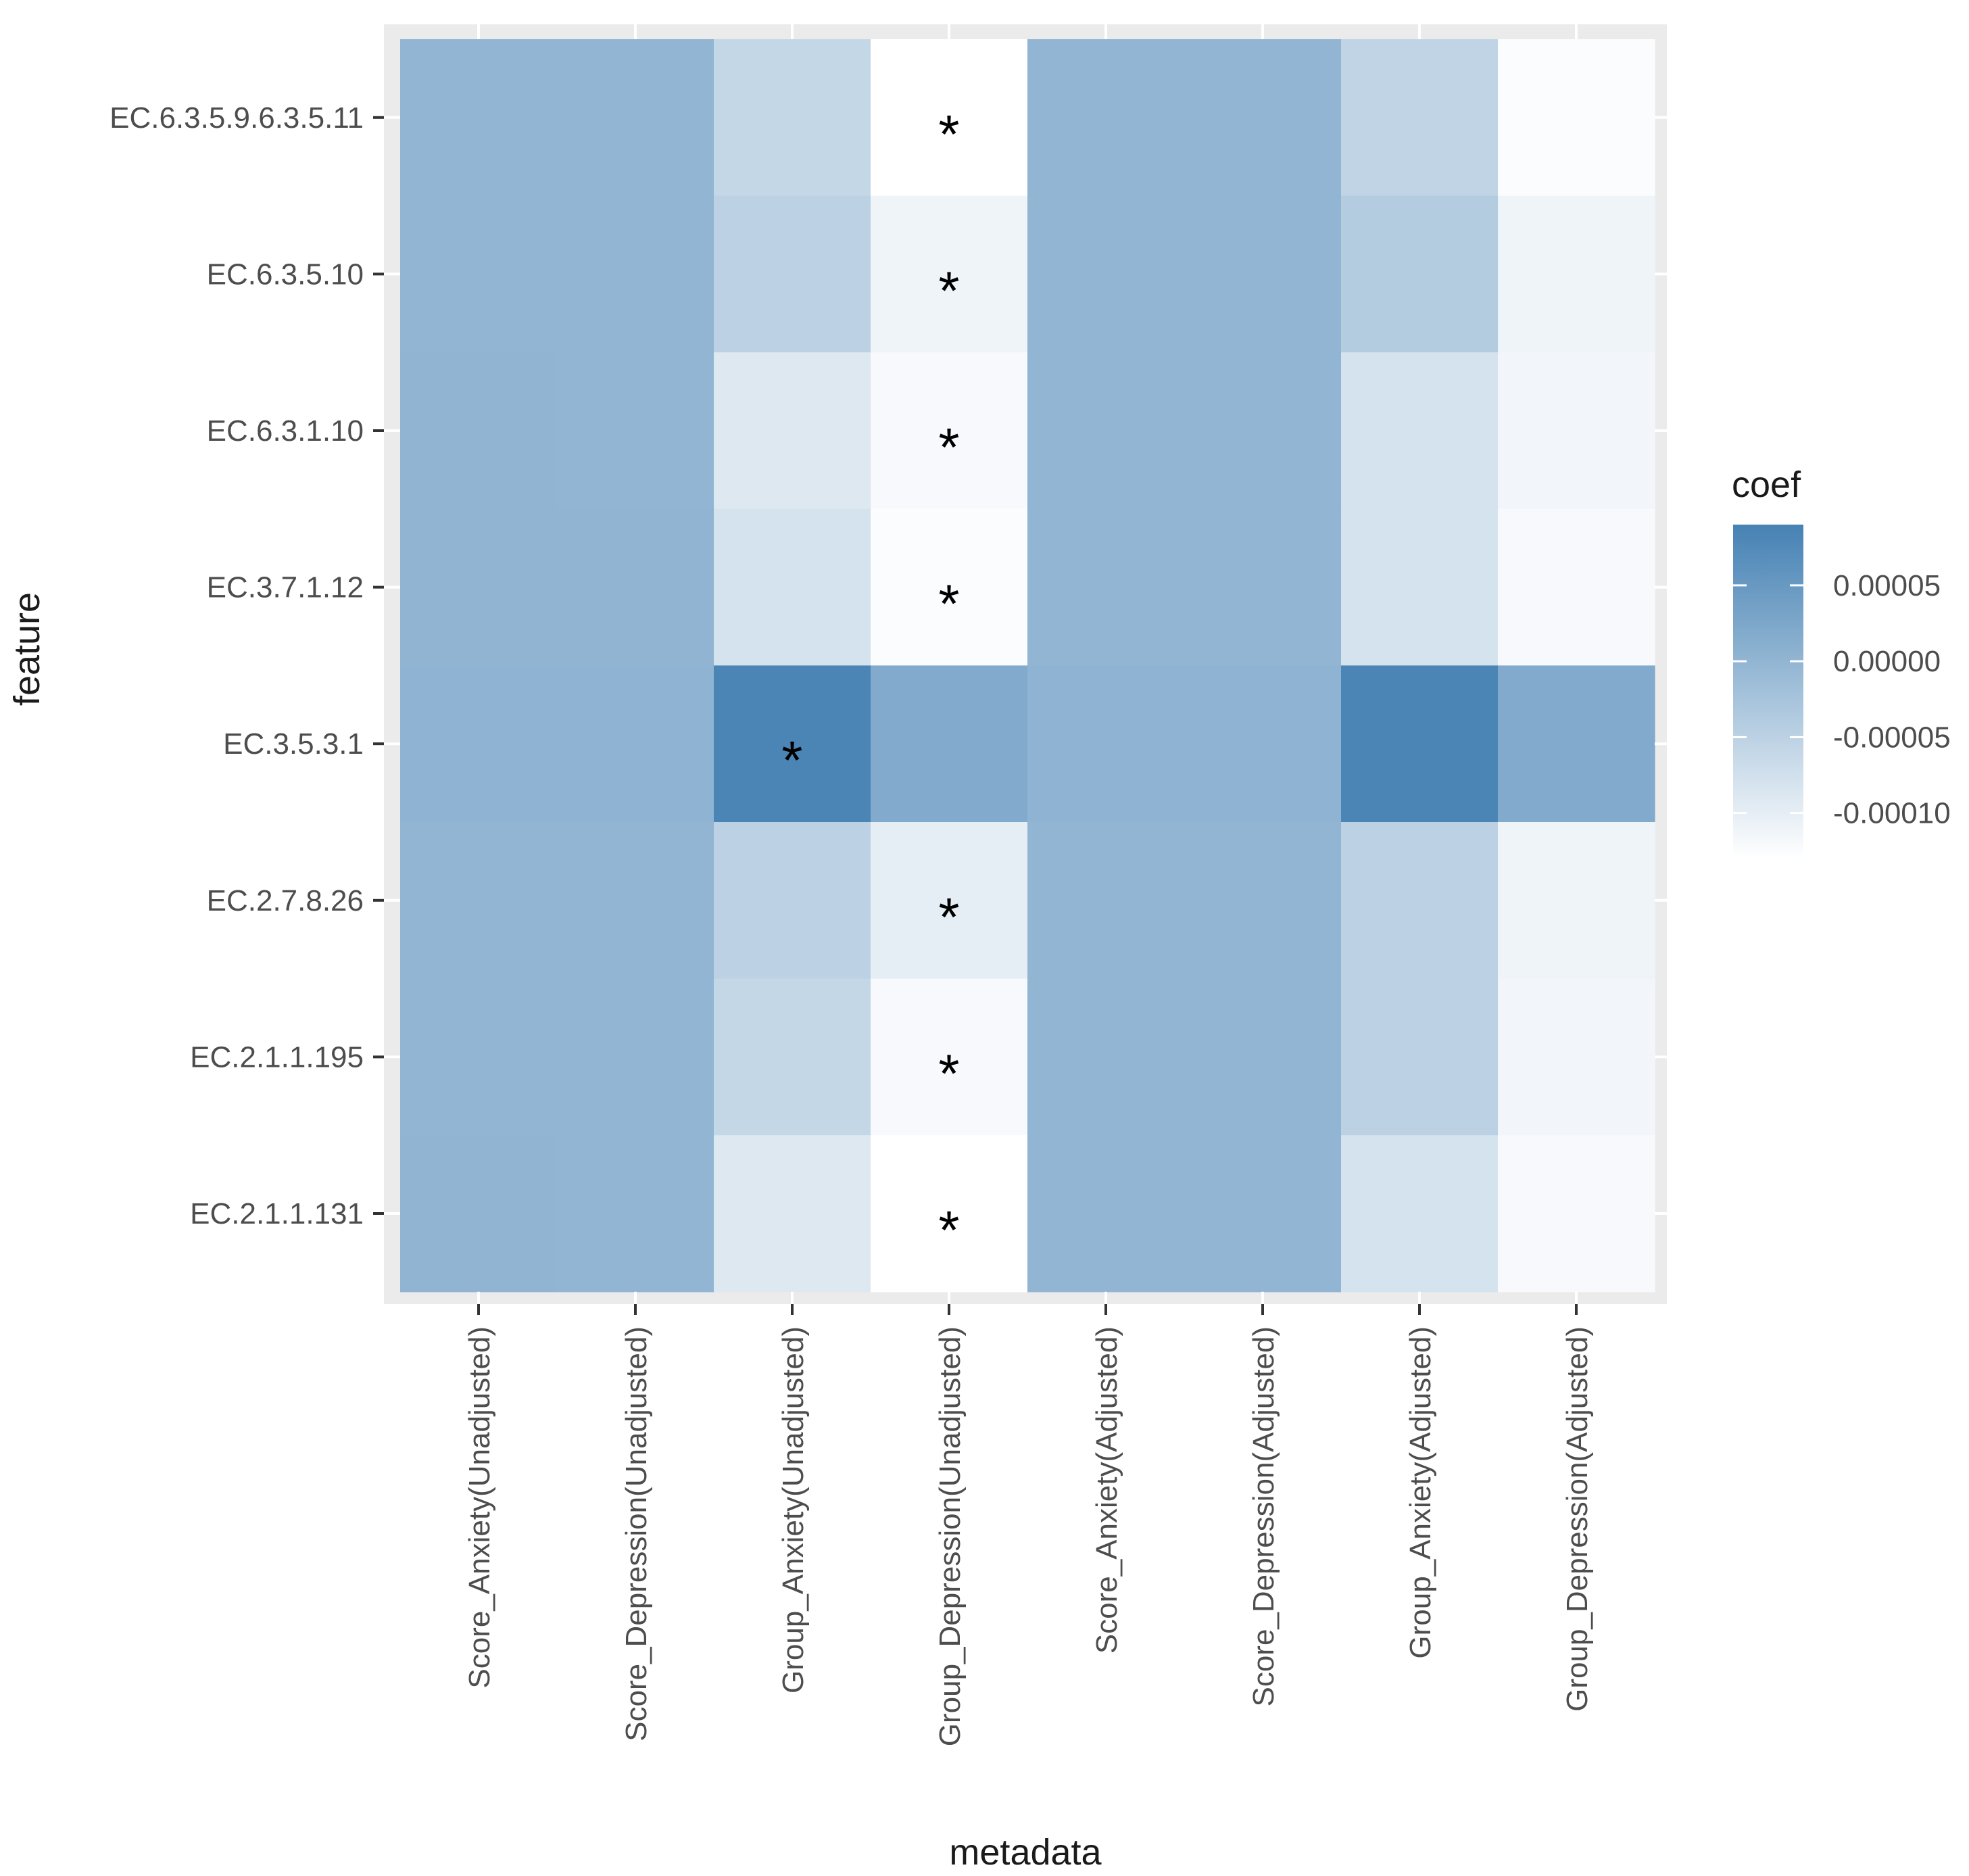 The image size is (1969, 1876). I want to click on x-tick-label: Group_Anxiety(Adjusted), so click(1421, 1492).